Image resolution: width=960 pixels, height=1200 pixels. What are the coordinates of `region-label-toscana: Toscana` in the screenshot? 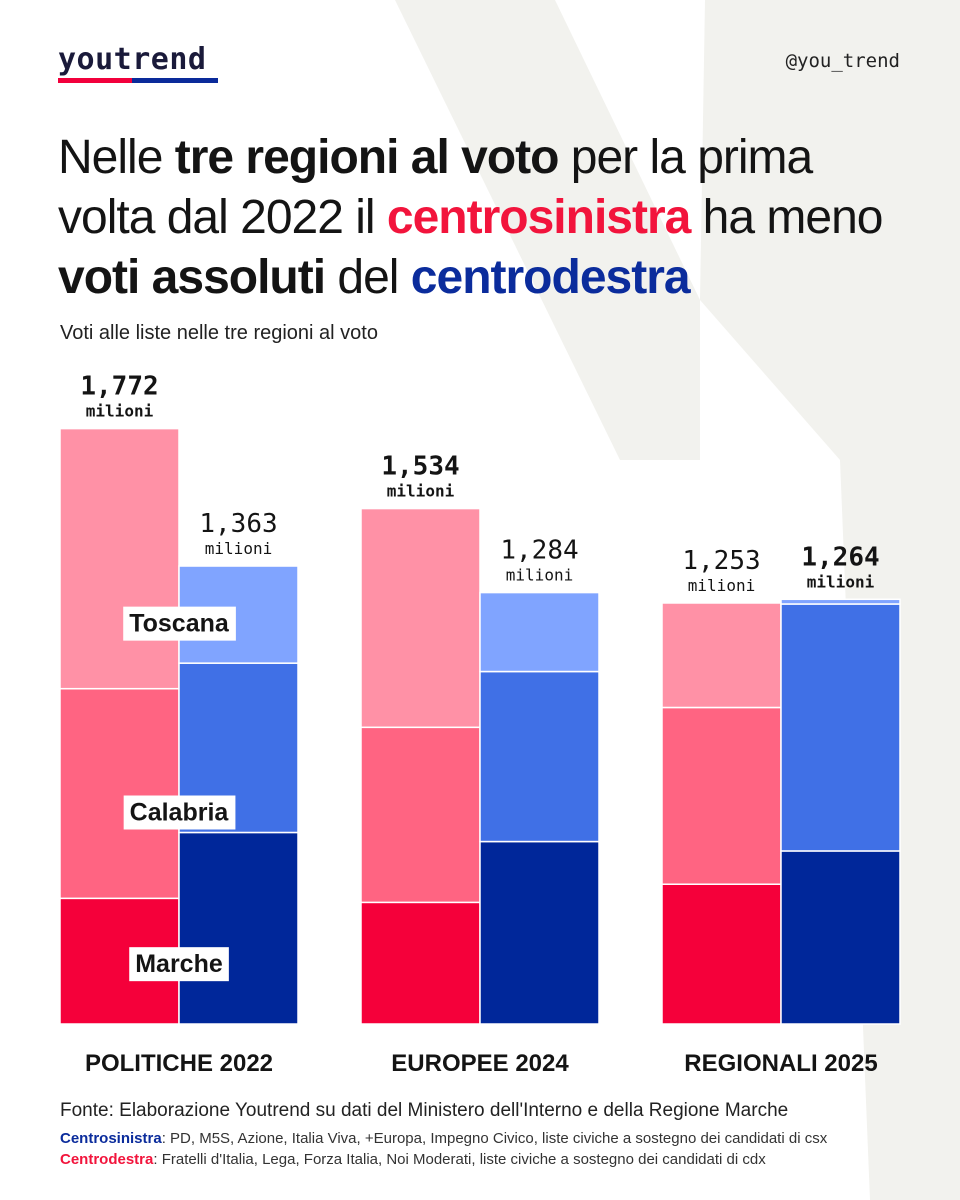 It's located at (179, 623).